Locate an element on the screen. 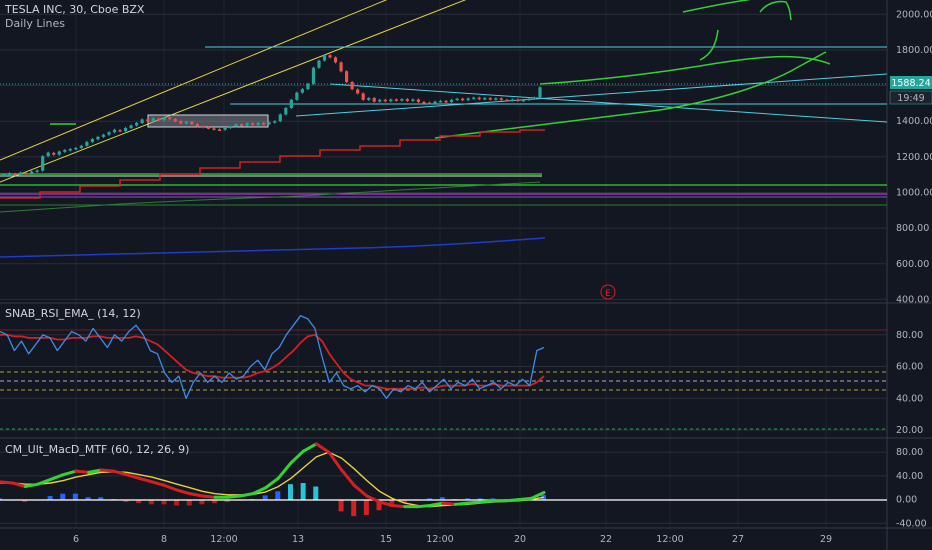  earnings-icon is located at coordinates (608, 292).